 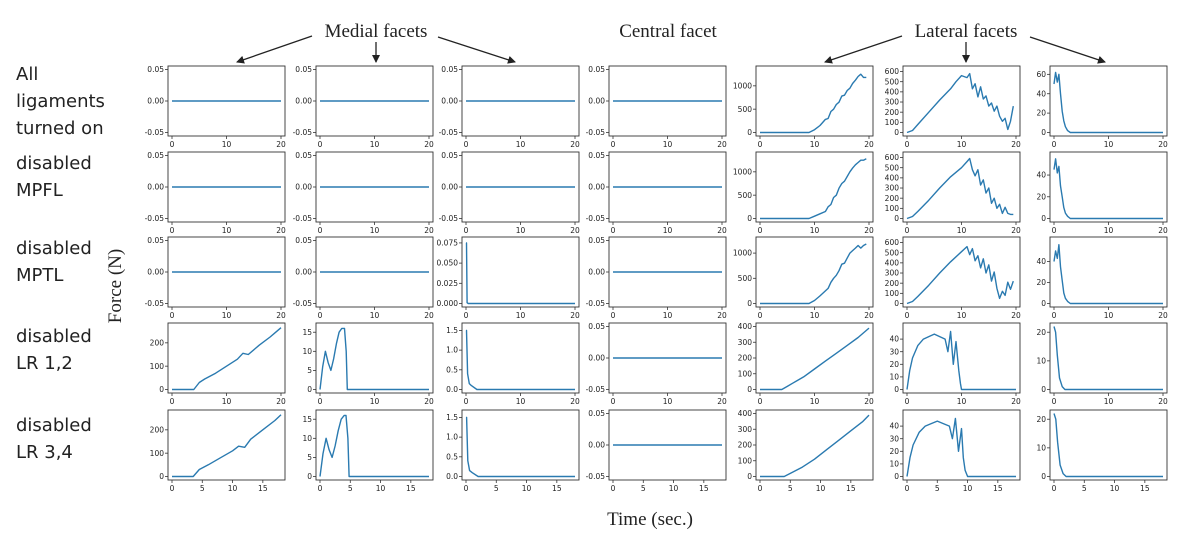 What do you see at coordinates (806, 451) in the screenshot?
I see `subplot-r4-c4: 0 100 200 300 400 0 5 10 15` at bounding box center [806, 451].